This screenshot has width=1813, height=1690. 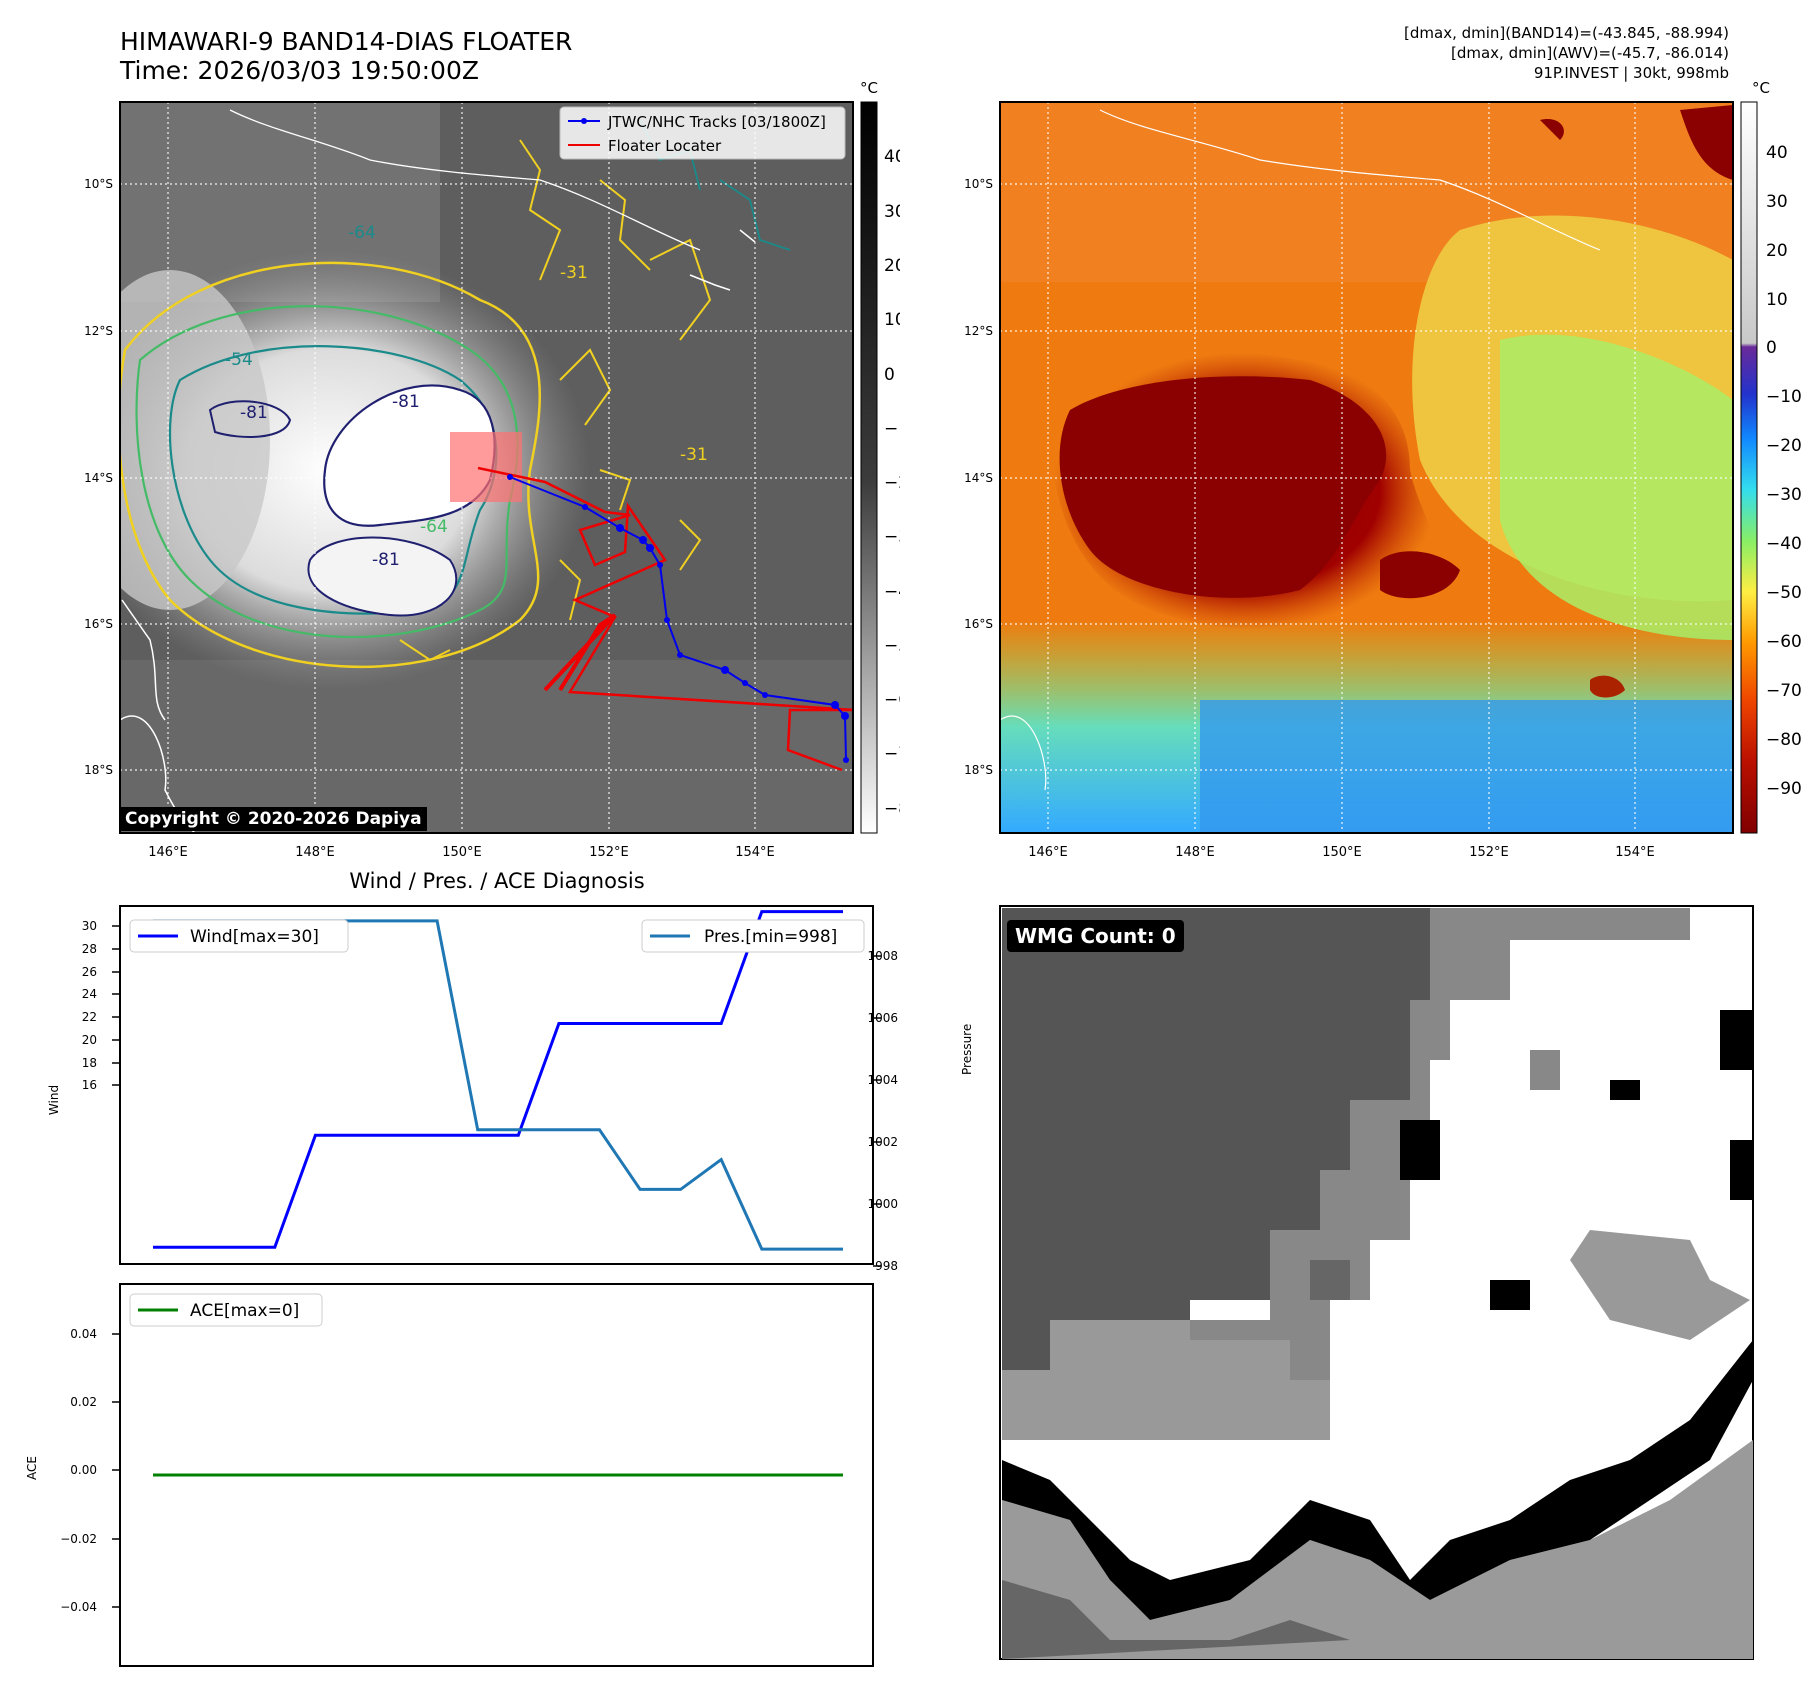 What do you see at coordinates (299, 70) in the screenshot?
I see `figure-time: Time: 2026/03/03 19:50:00Z` at bounding box center [299, 70].